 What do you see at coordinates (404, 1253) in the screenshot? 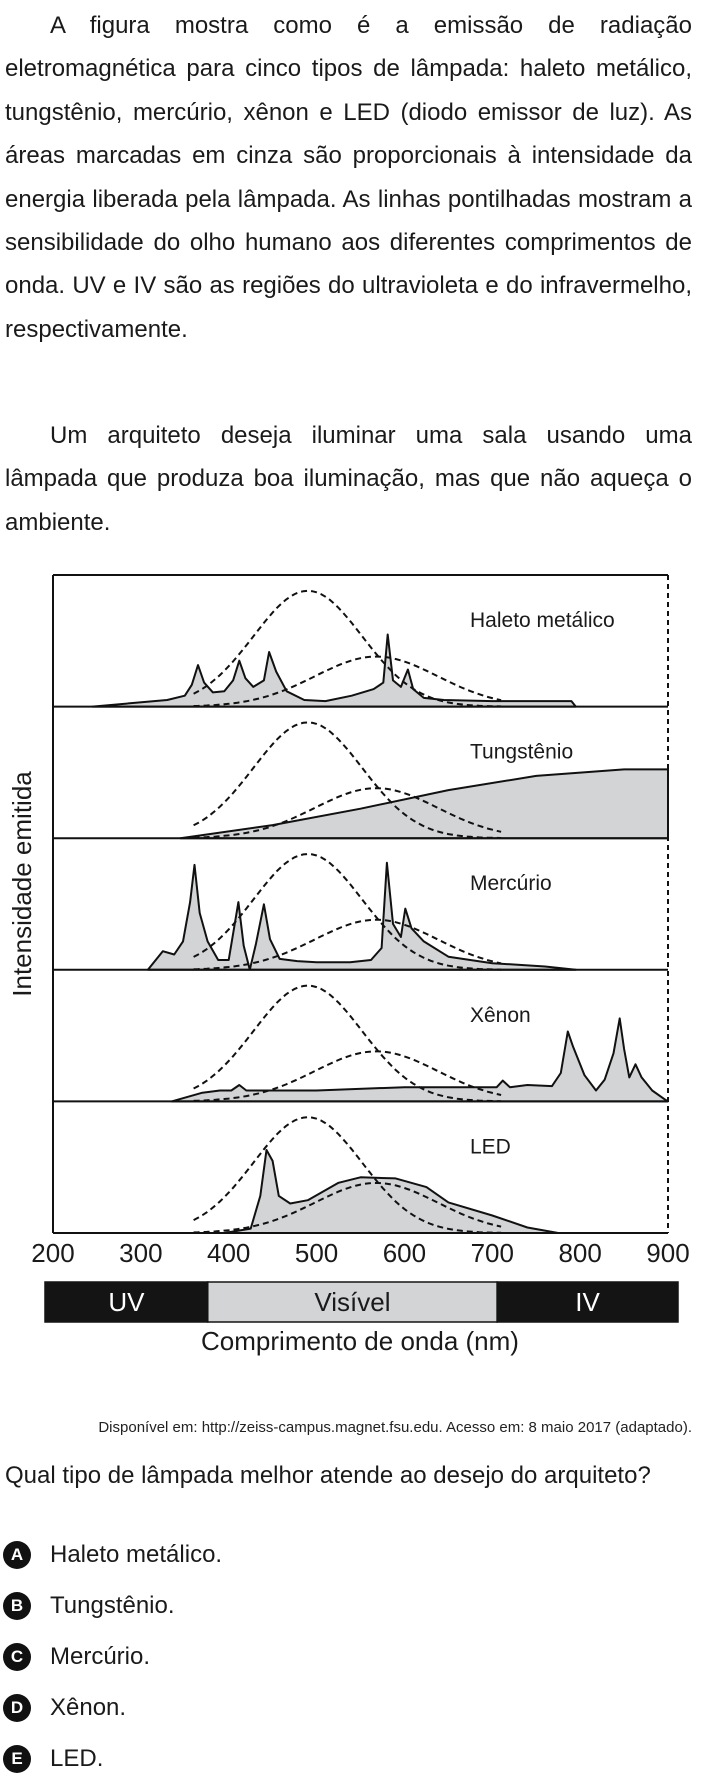
I see `x-tick-label: 600` at bounding box center [404, 1253].